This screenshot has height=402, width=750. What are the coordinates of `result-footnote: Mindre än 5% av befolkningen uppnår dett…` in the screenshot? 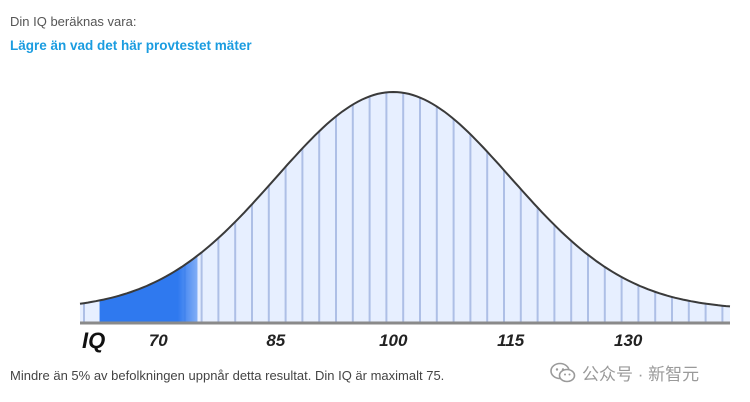 It's located at (227, 375).